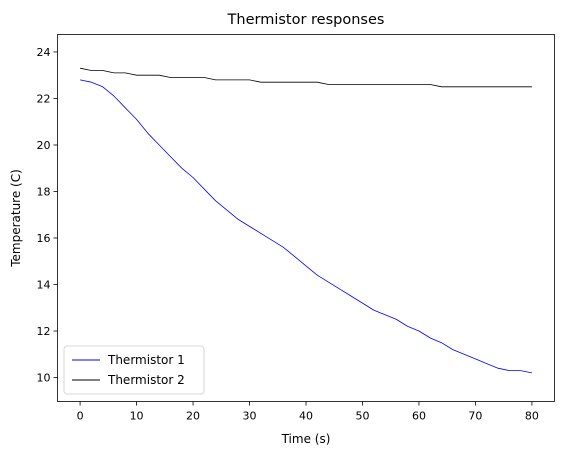  What do you see at coordinates (44, 98) in the screenshot?
I see `y-tick-label: 22` at bounding box center [44, 98].